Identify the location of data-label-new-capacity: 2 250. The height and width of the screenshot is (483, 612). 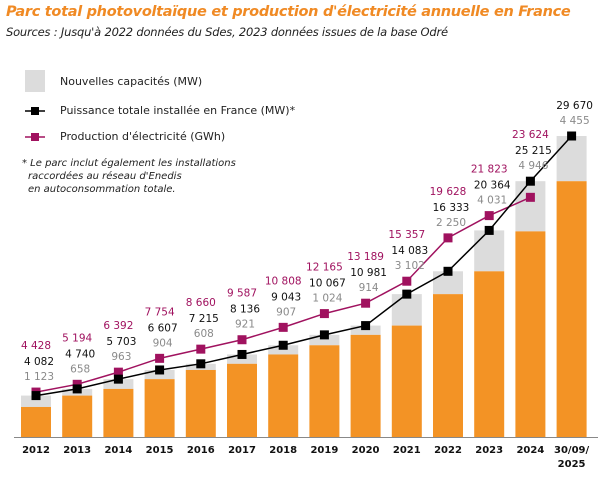
(451, 223).